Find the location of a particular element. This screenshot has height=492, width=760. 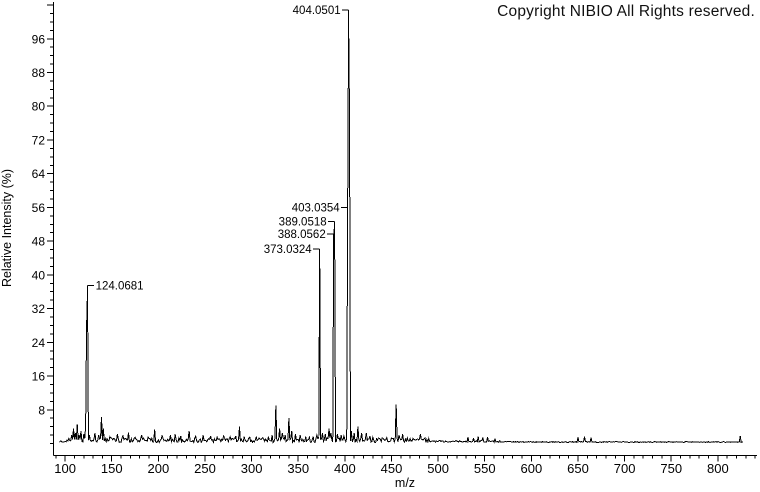

x-tick-label: 600 is located at coordinates (531, 468).